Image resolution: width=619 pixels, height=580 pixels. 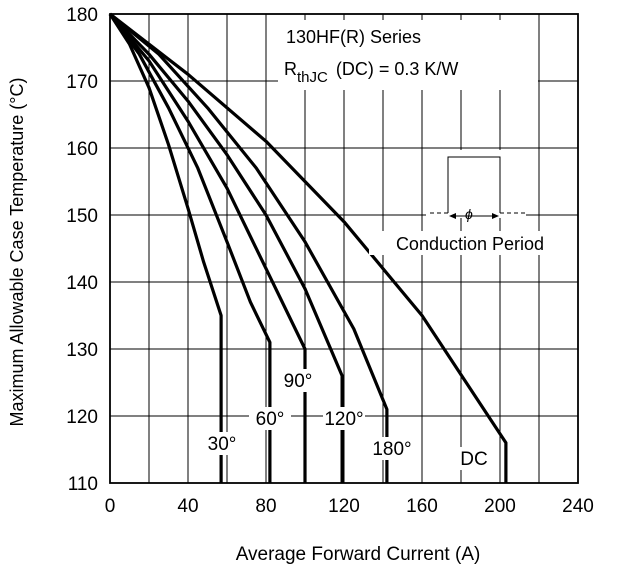 What do you see at coordinates (290, 69) in the screenshot?
I see `rth-main: R` at bounding box center [290, 69].